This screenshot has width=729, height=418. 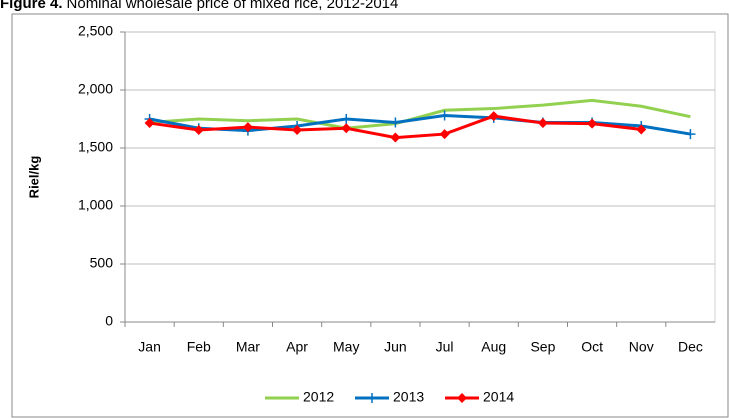 What do you see at coordinates (33, 177) in the screenshot?
I see `y-axis-label: Riel/kg` at bounding box center [33, 177].